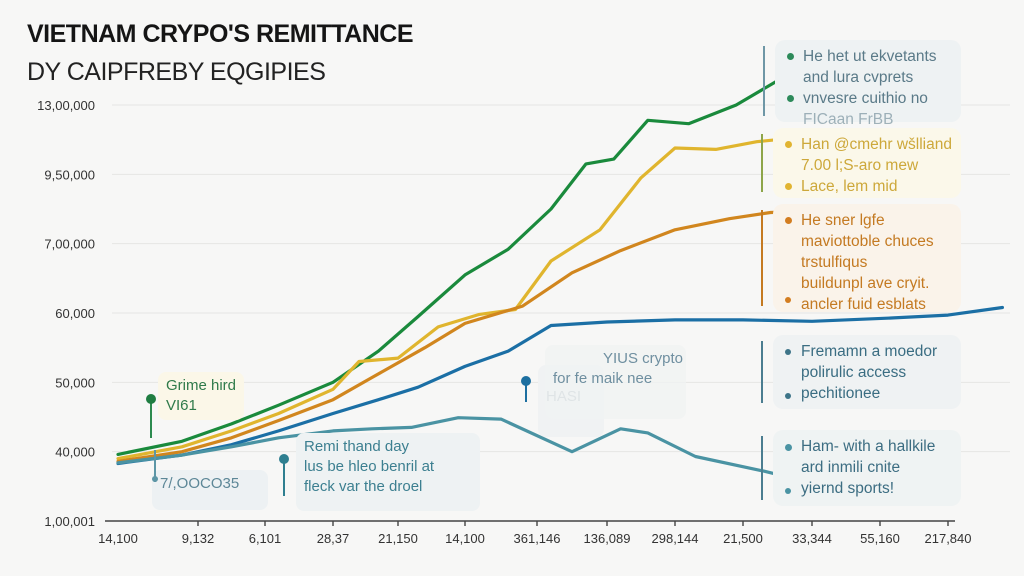 The image size is (1024, 576). Describe the element at coordinates (643, 358) in the screenshot. I see `annotation-text: YIUS crypto` at that location.